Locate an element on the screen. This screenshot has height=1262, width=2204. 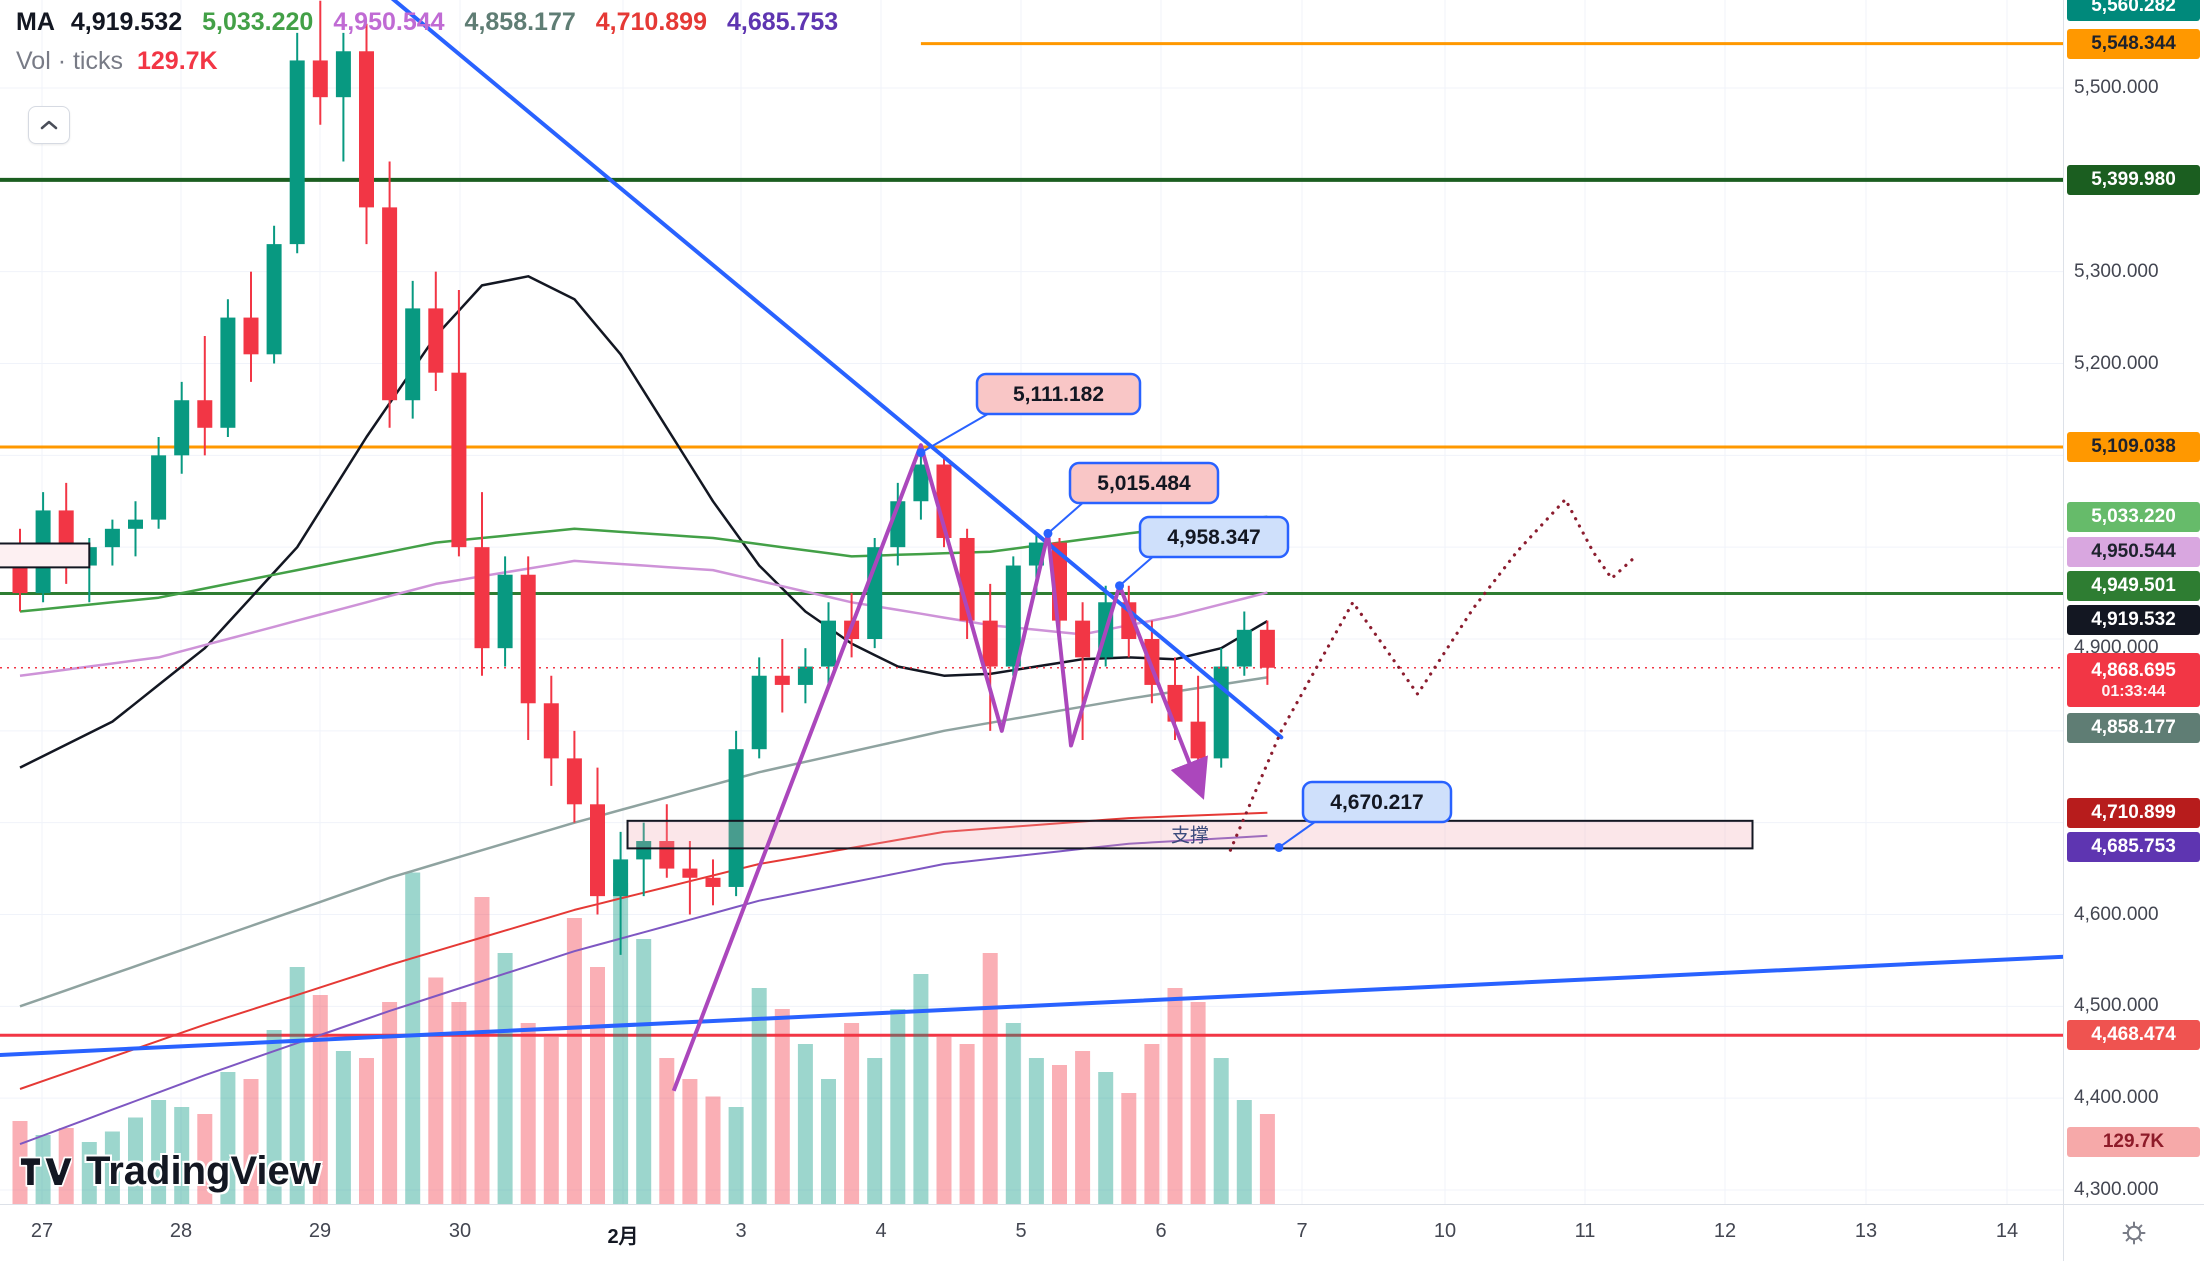
legend-ma-value: 5,033.220 is located at coordinates (258, 22).